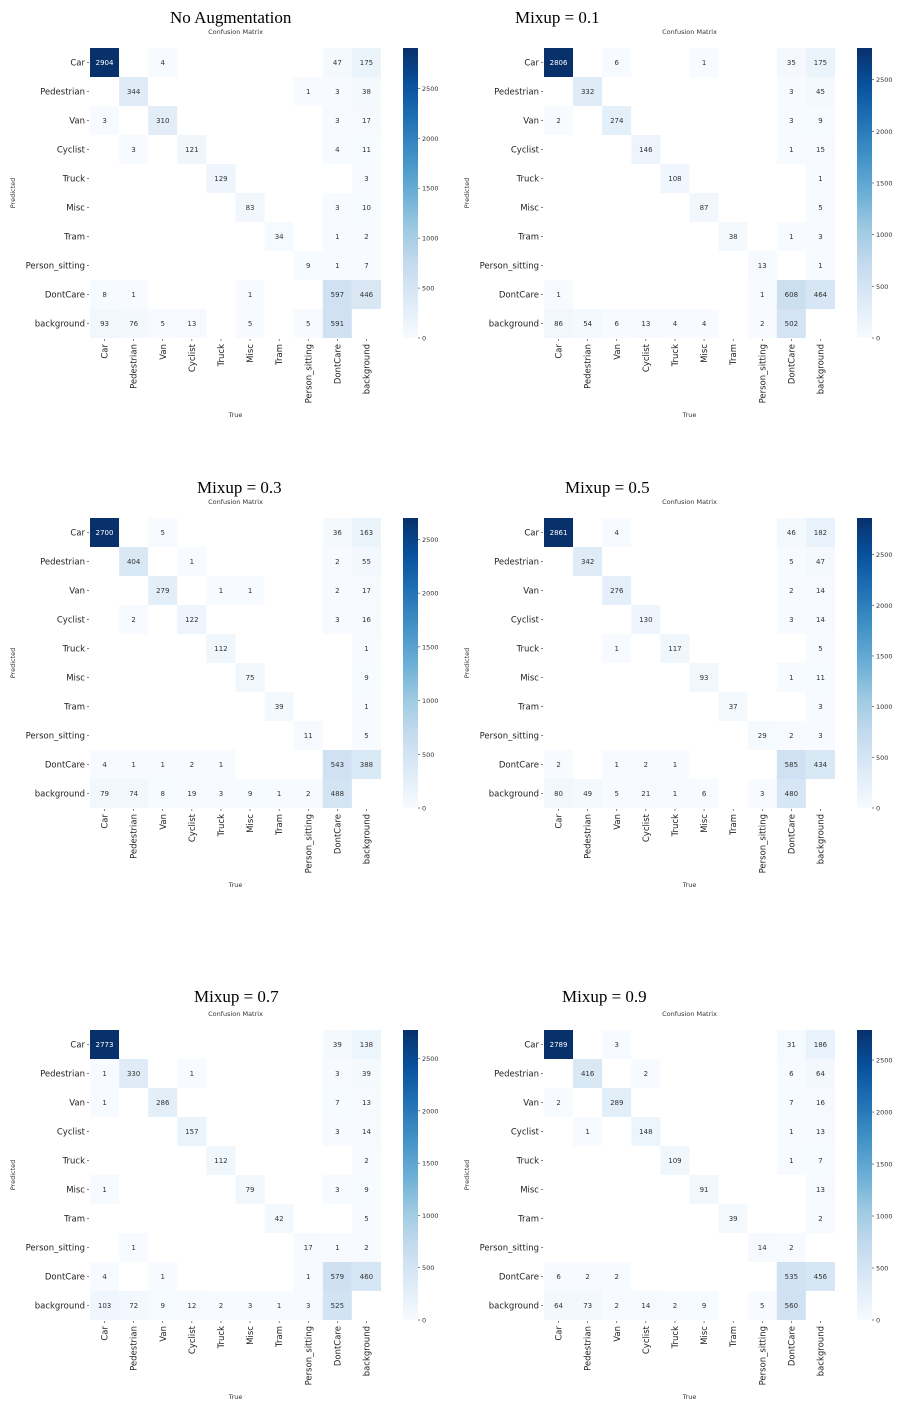  I want to click on row-tick-label: Pedestrian, so click(62, 1075).